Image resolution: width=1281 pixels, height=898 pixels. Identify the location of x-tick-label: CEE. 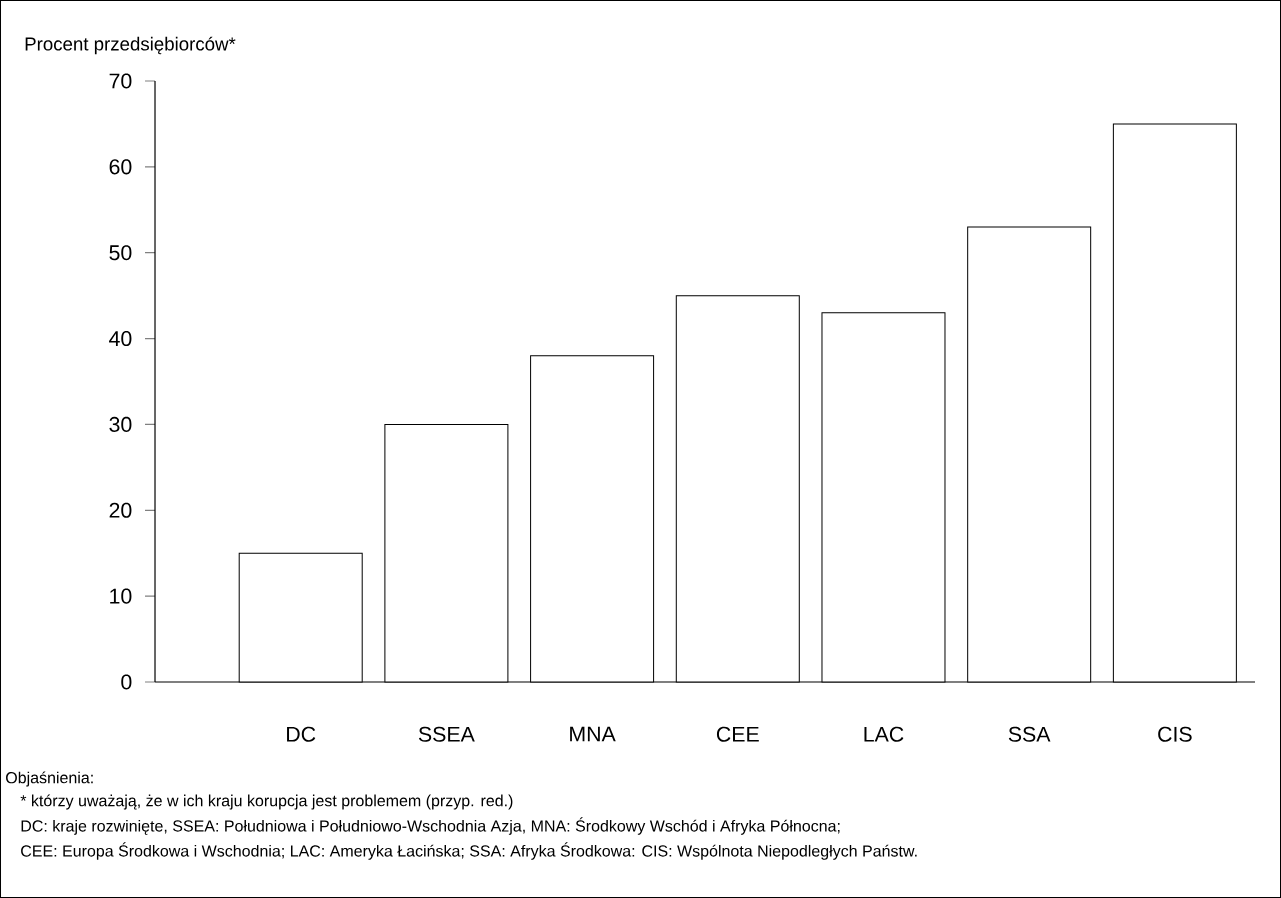
(737, 734).